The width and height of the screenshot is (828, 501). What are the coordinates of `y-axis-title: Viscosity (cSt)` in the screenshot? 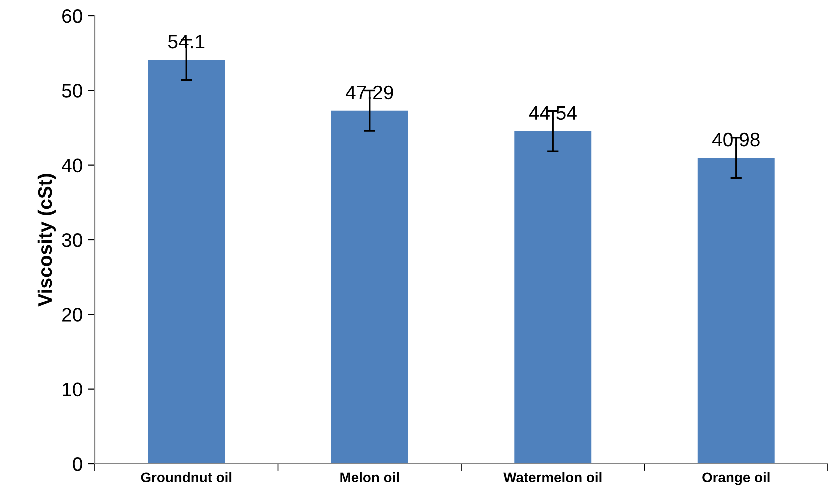 It's located at (47, 240).